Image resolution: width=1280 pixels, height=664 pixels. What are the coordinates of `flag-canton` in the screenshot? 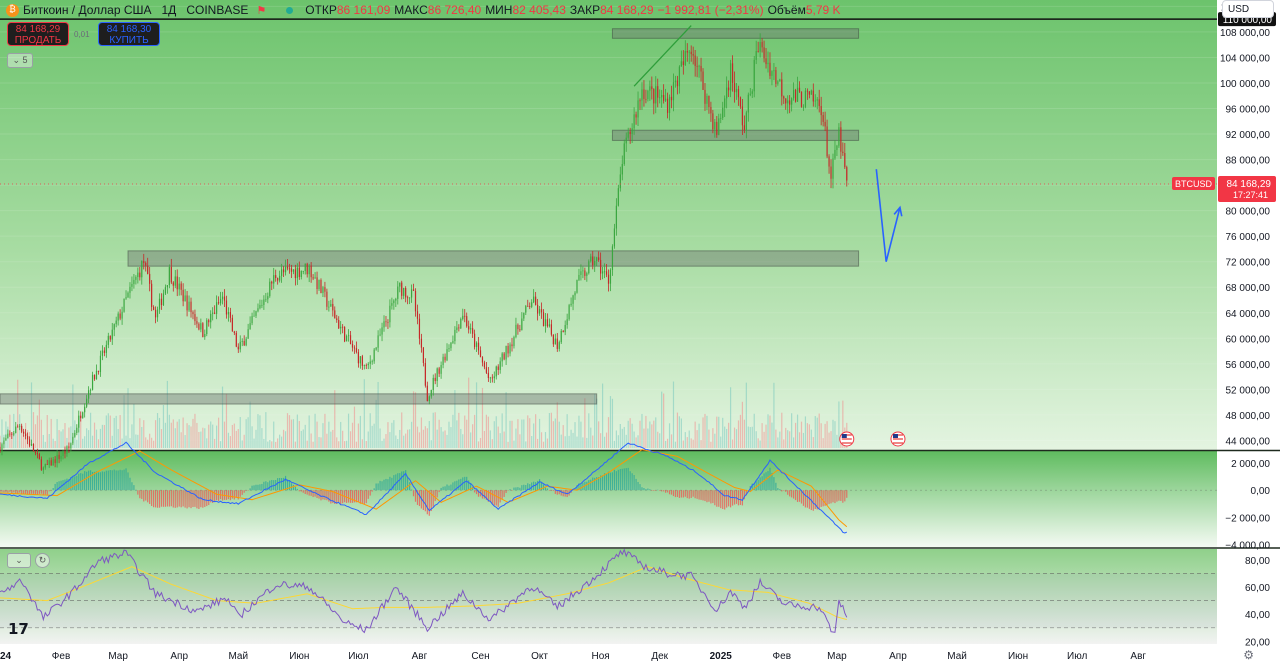 It's located at (844, 436).